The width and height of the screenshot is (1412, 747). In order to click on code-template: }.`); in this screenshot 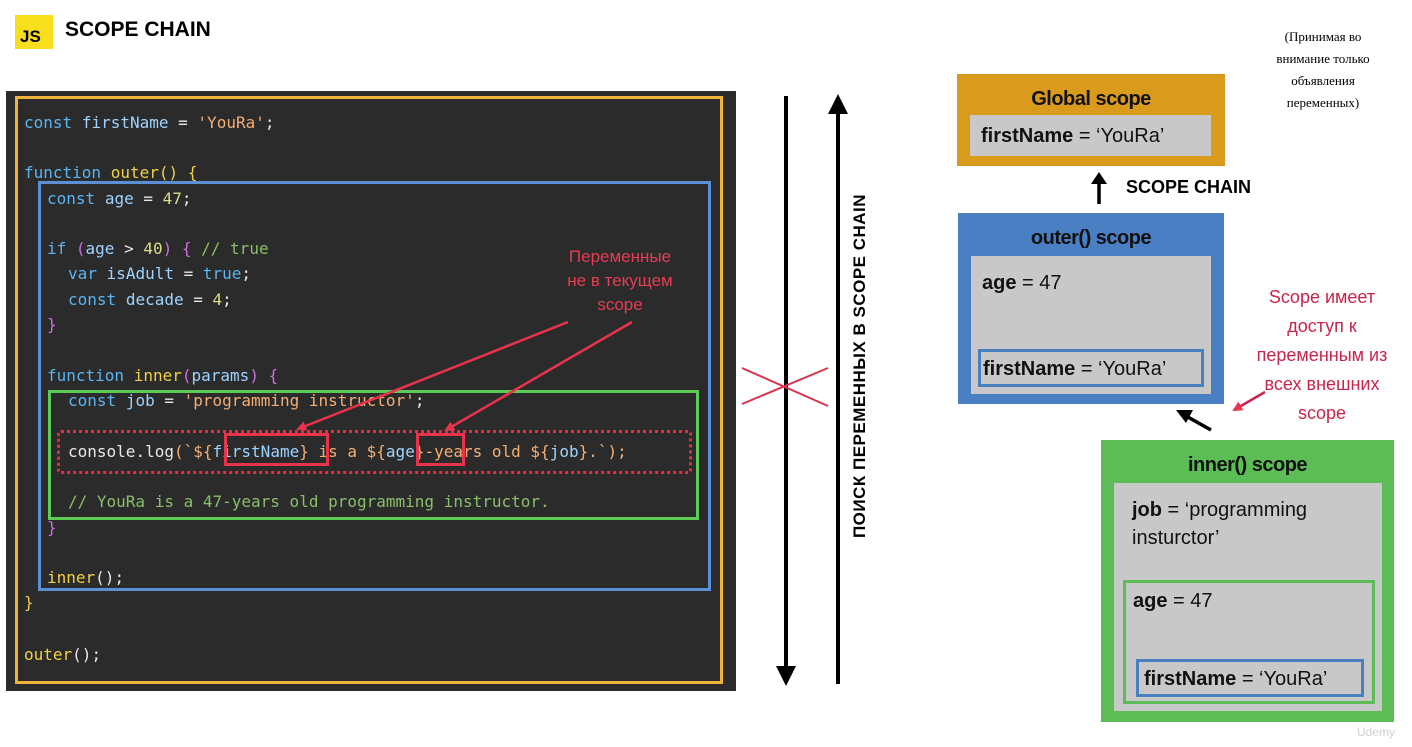, I will do `click(602, 451)`.